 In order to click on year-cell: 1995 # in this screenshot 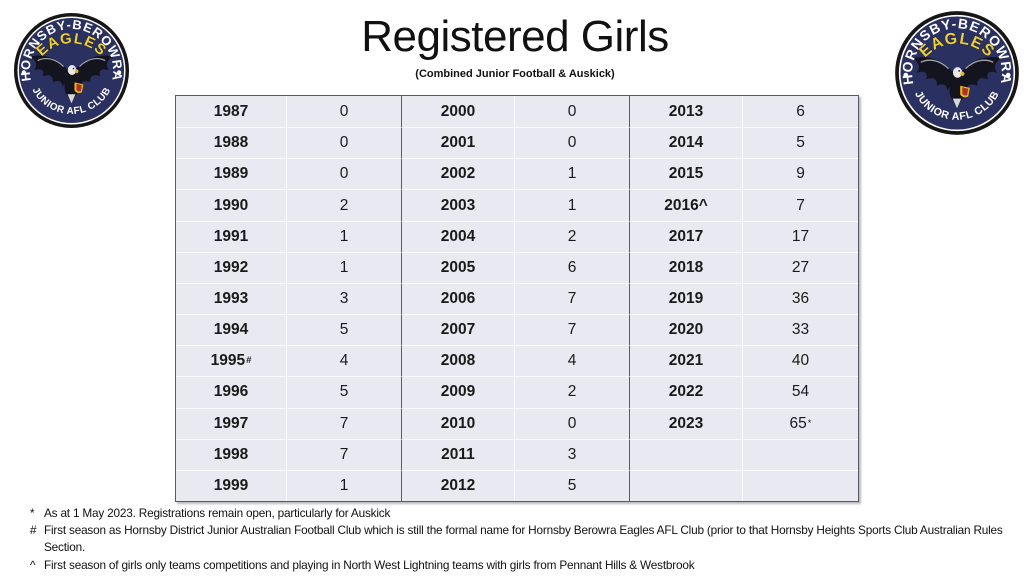, I will do `click(231, 360)`.